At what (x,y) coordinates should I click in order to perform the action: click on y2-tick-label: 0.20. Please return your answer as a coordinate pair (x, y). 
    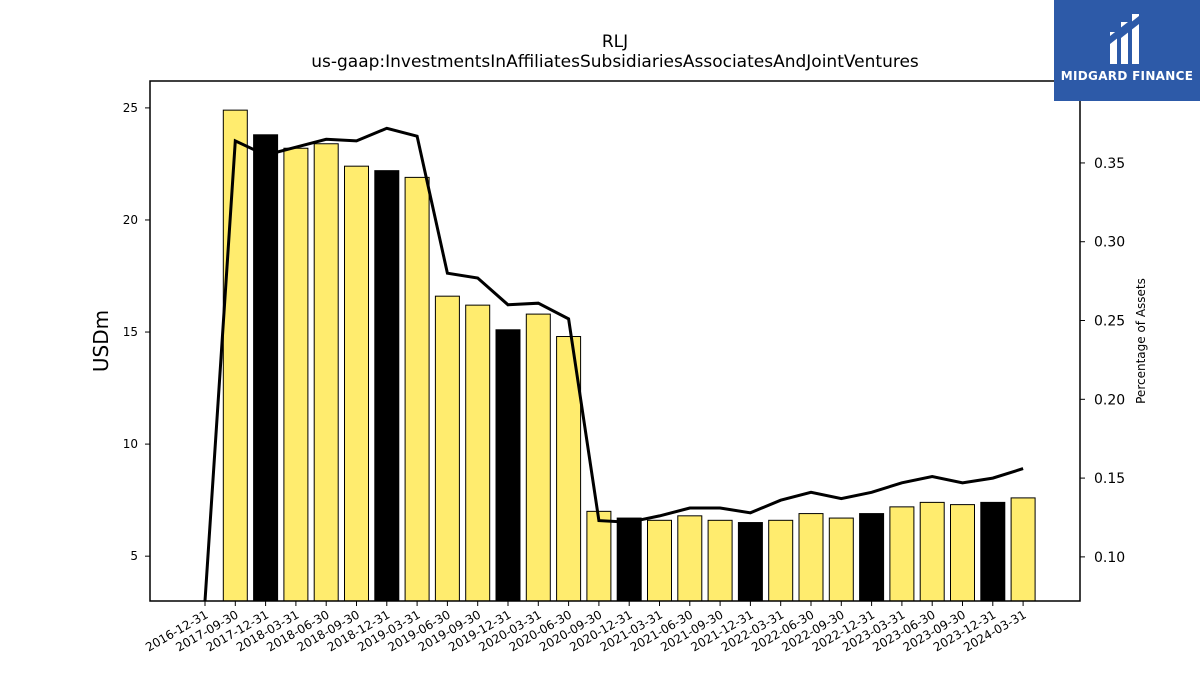
    Looking at the image, I should click on (1109, 400).